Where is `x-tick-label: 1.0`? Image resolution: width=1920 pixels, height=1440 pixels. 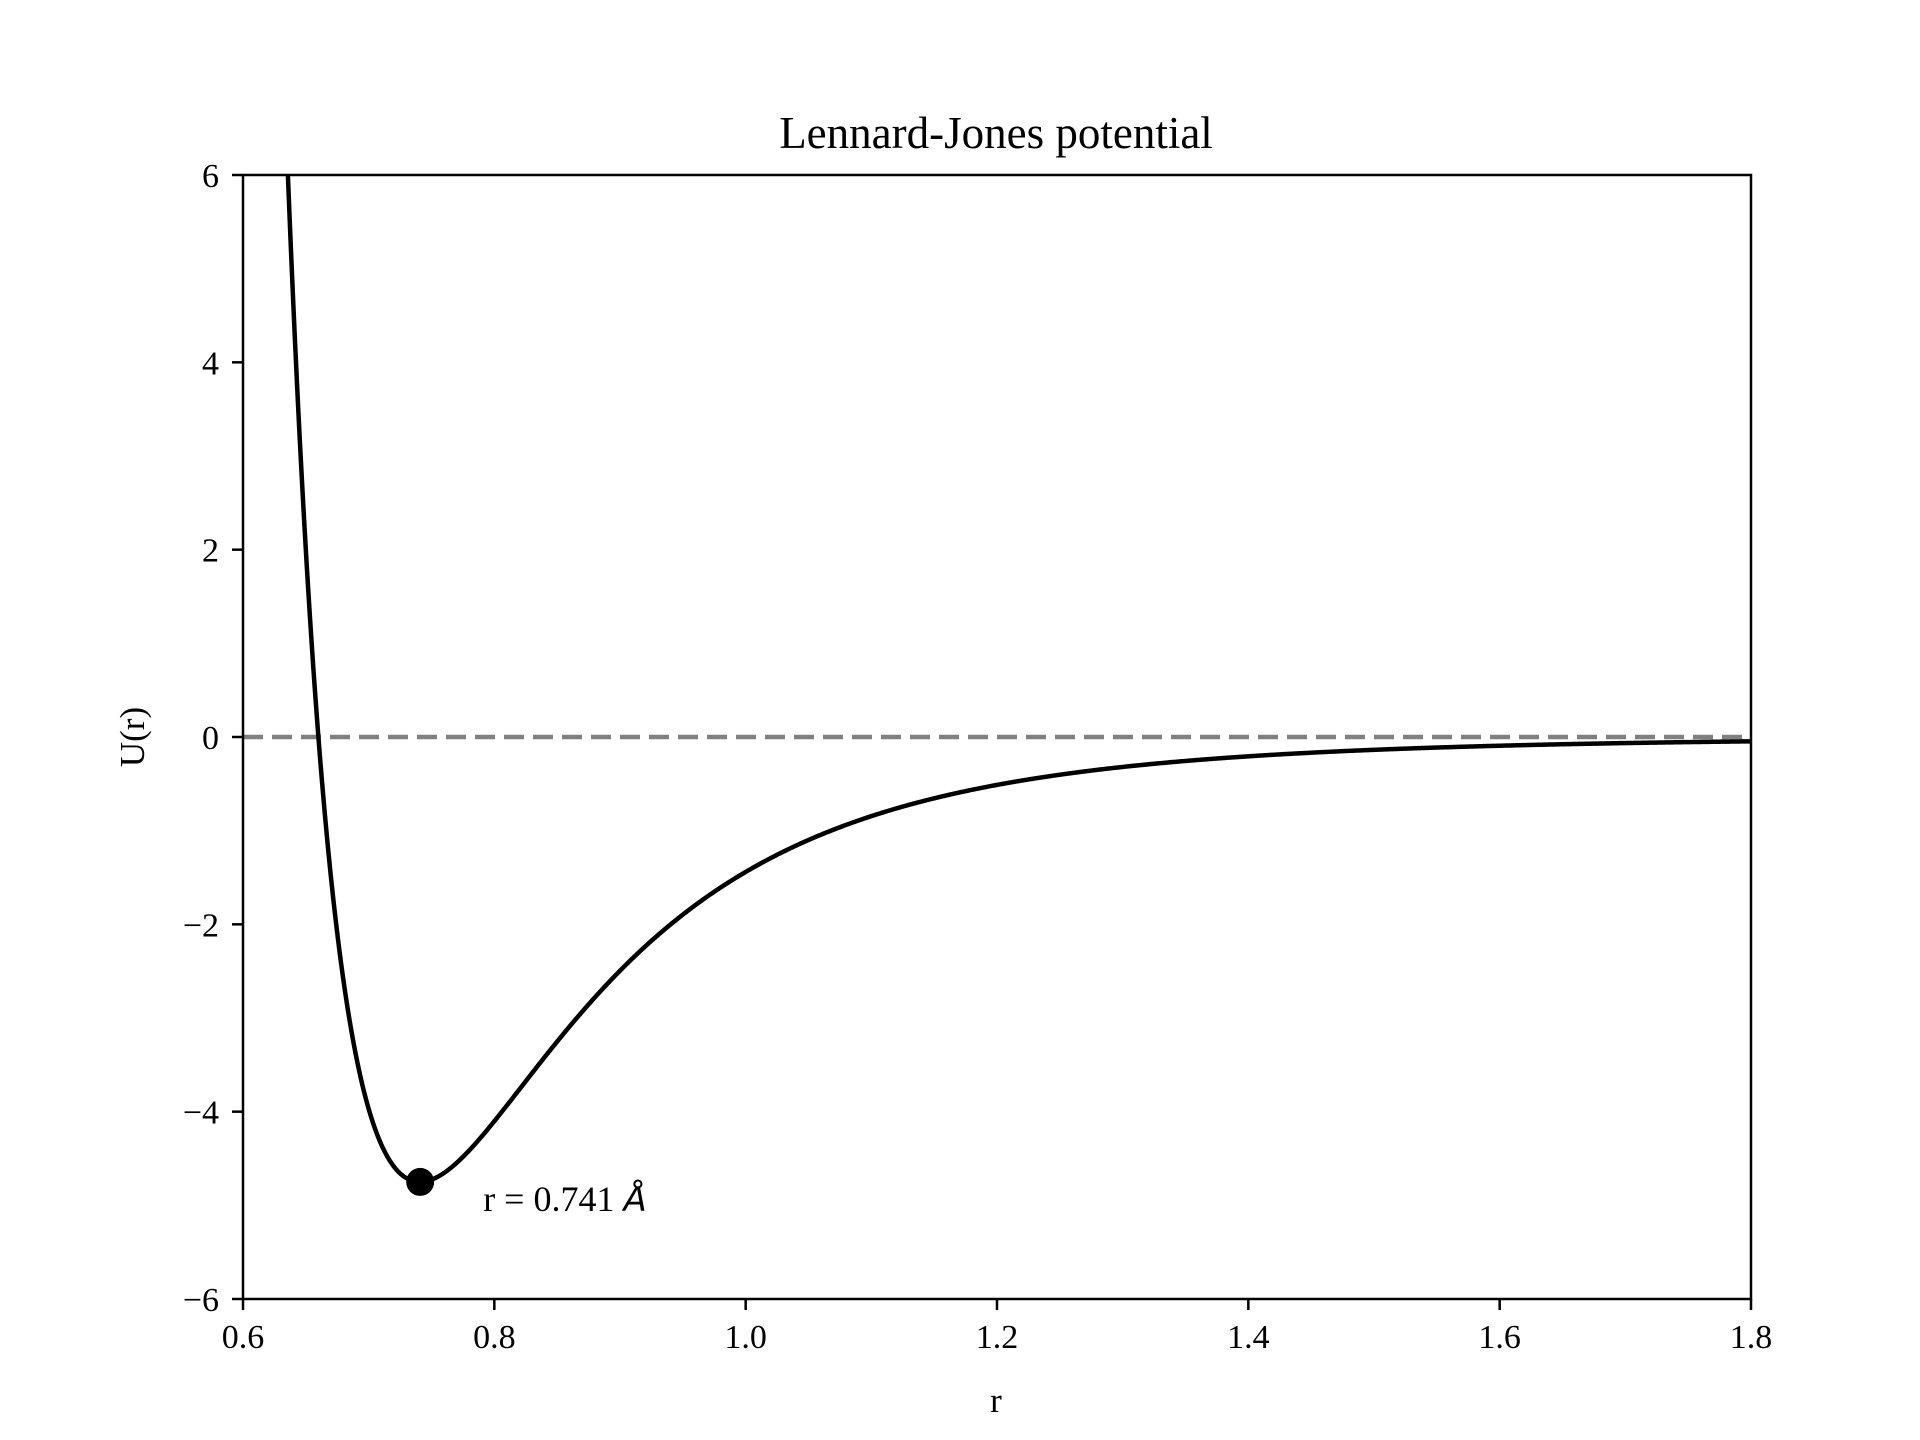
x-tick-label: 1.0 is located at coordinates (745, 1337).